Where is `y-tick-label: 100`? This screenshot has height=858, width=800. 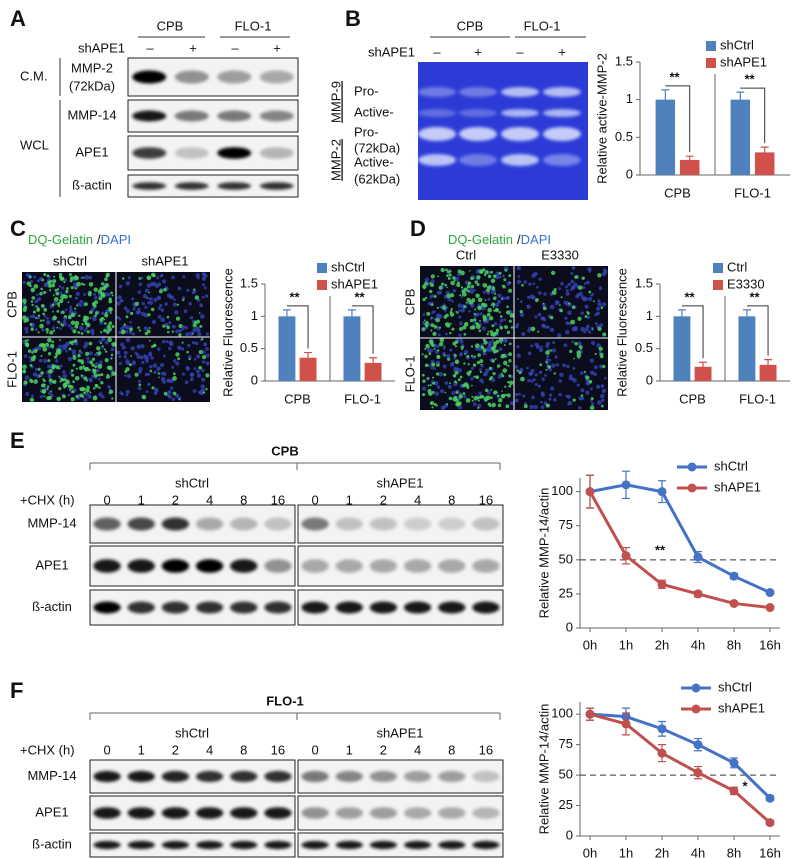
y-tick-label: 100 is located at coordinates (562, 490).